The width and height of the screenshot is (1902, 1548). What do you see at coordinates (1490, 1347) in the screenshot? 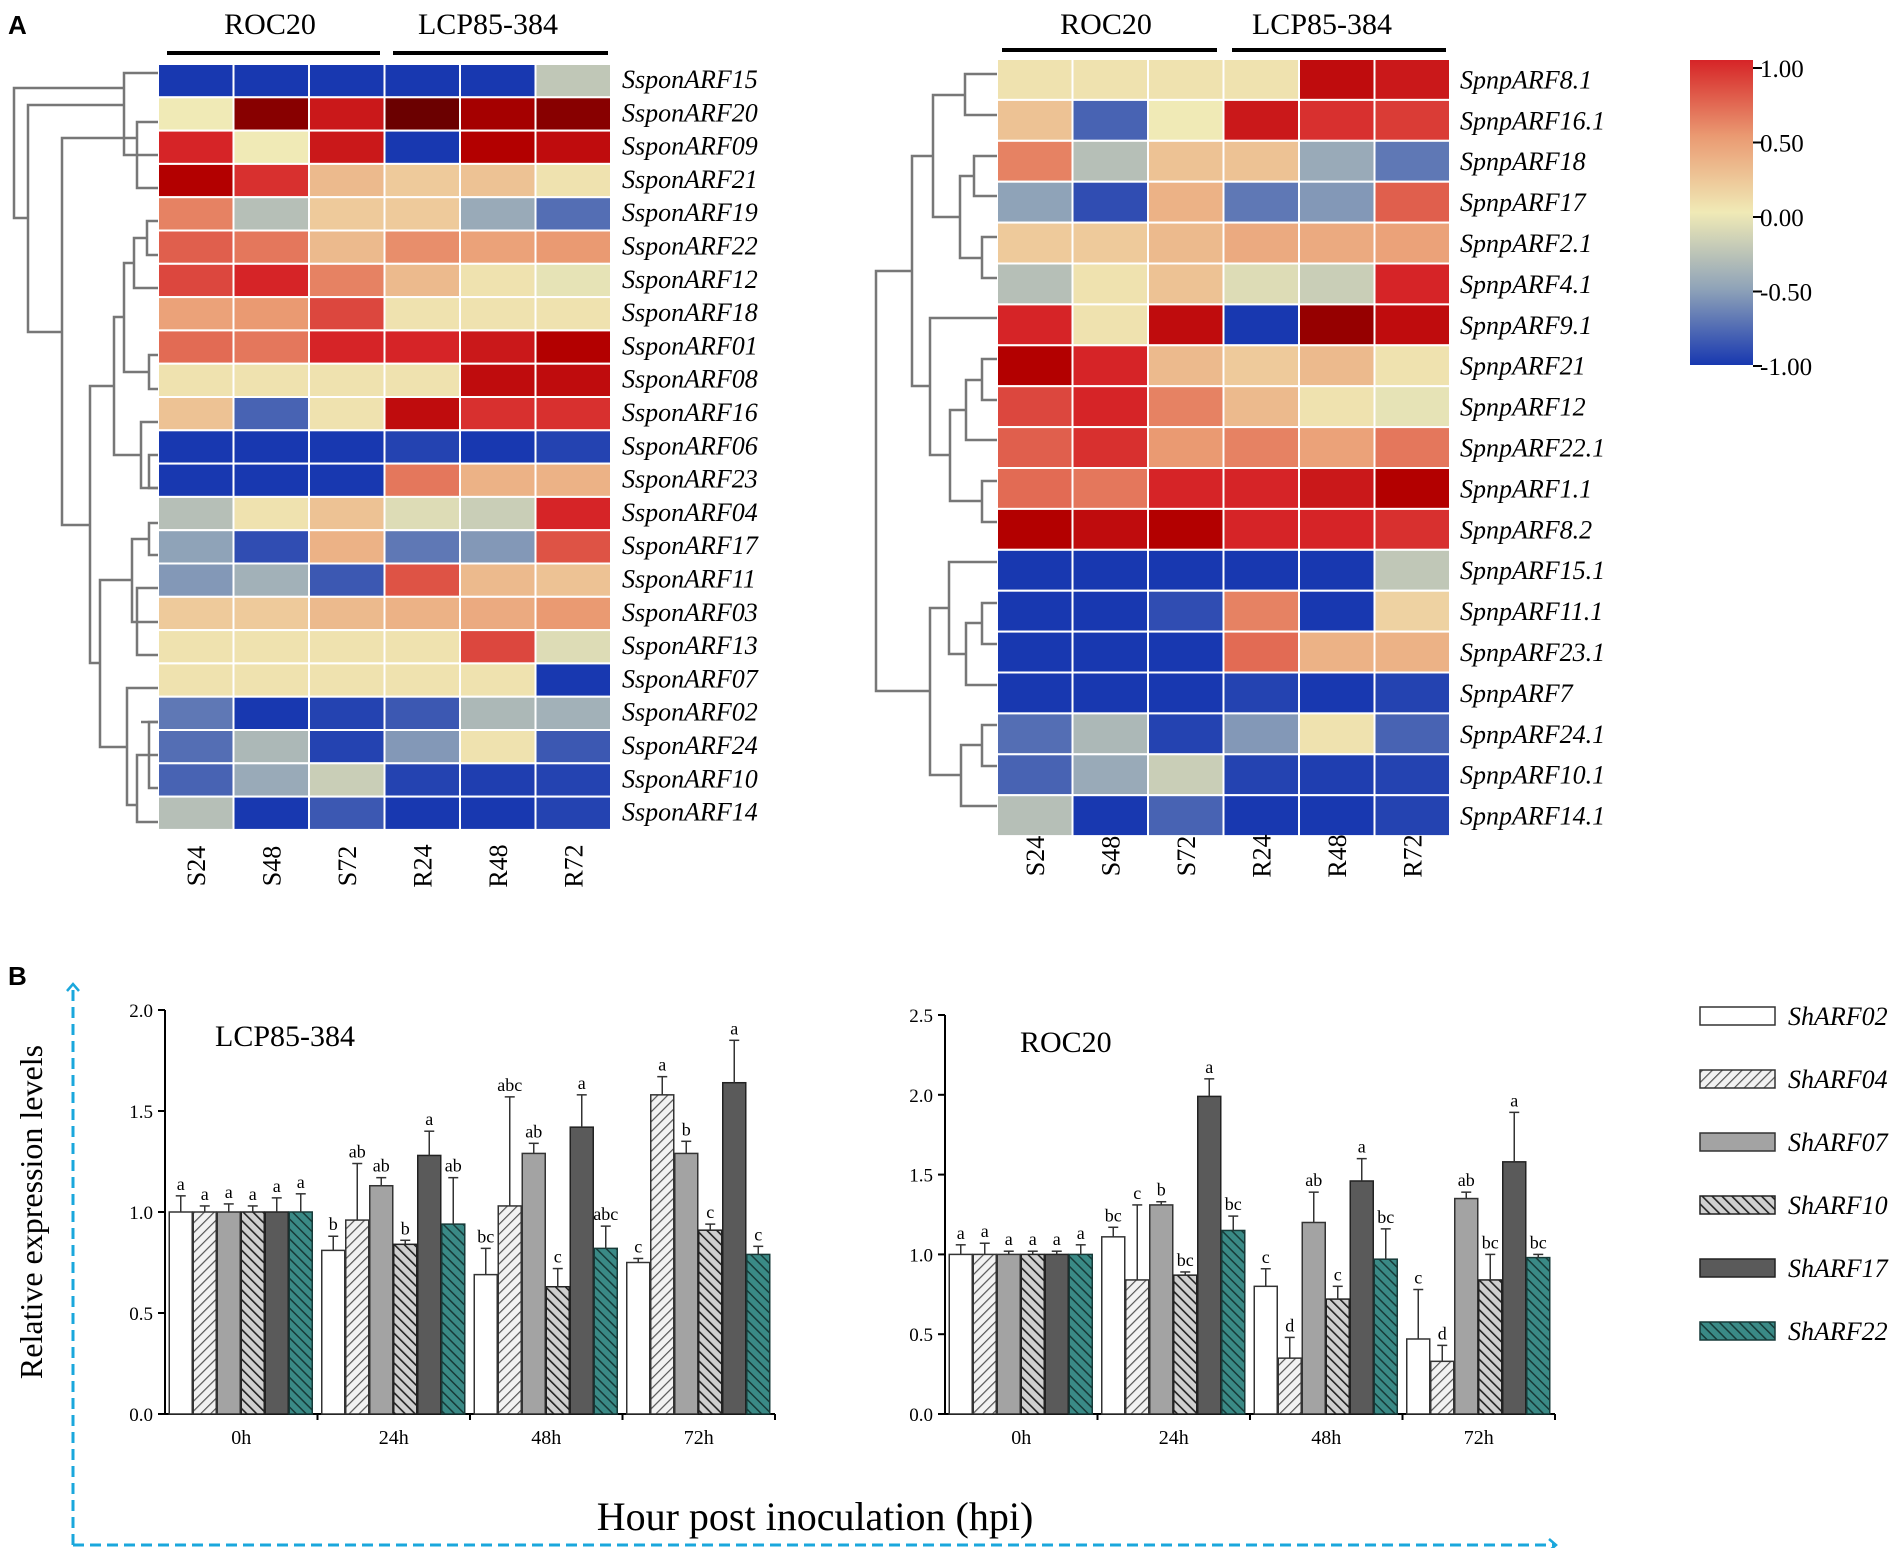
I see `bar-ShARF10-72h` at bounding box center [1490, 1347].